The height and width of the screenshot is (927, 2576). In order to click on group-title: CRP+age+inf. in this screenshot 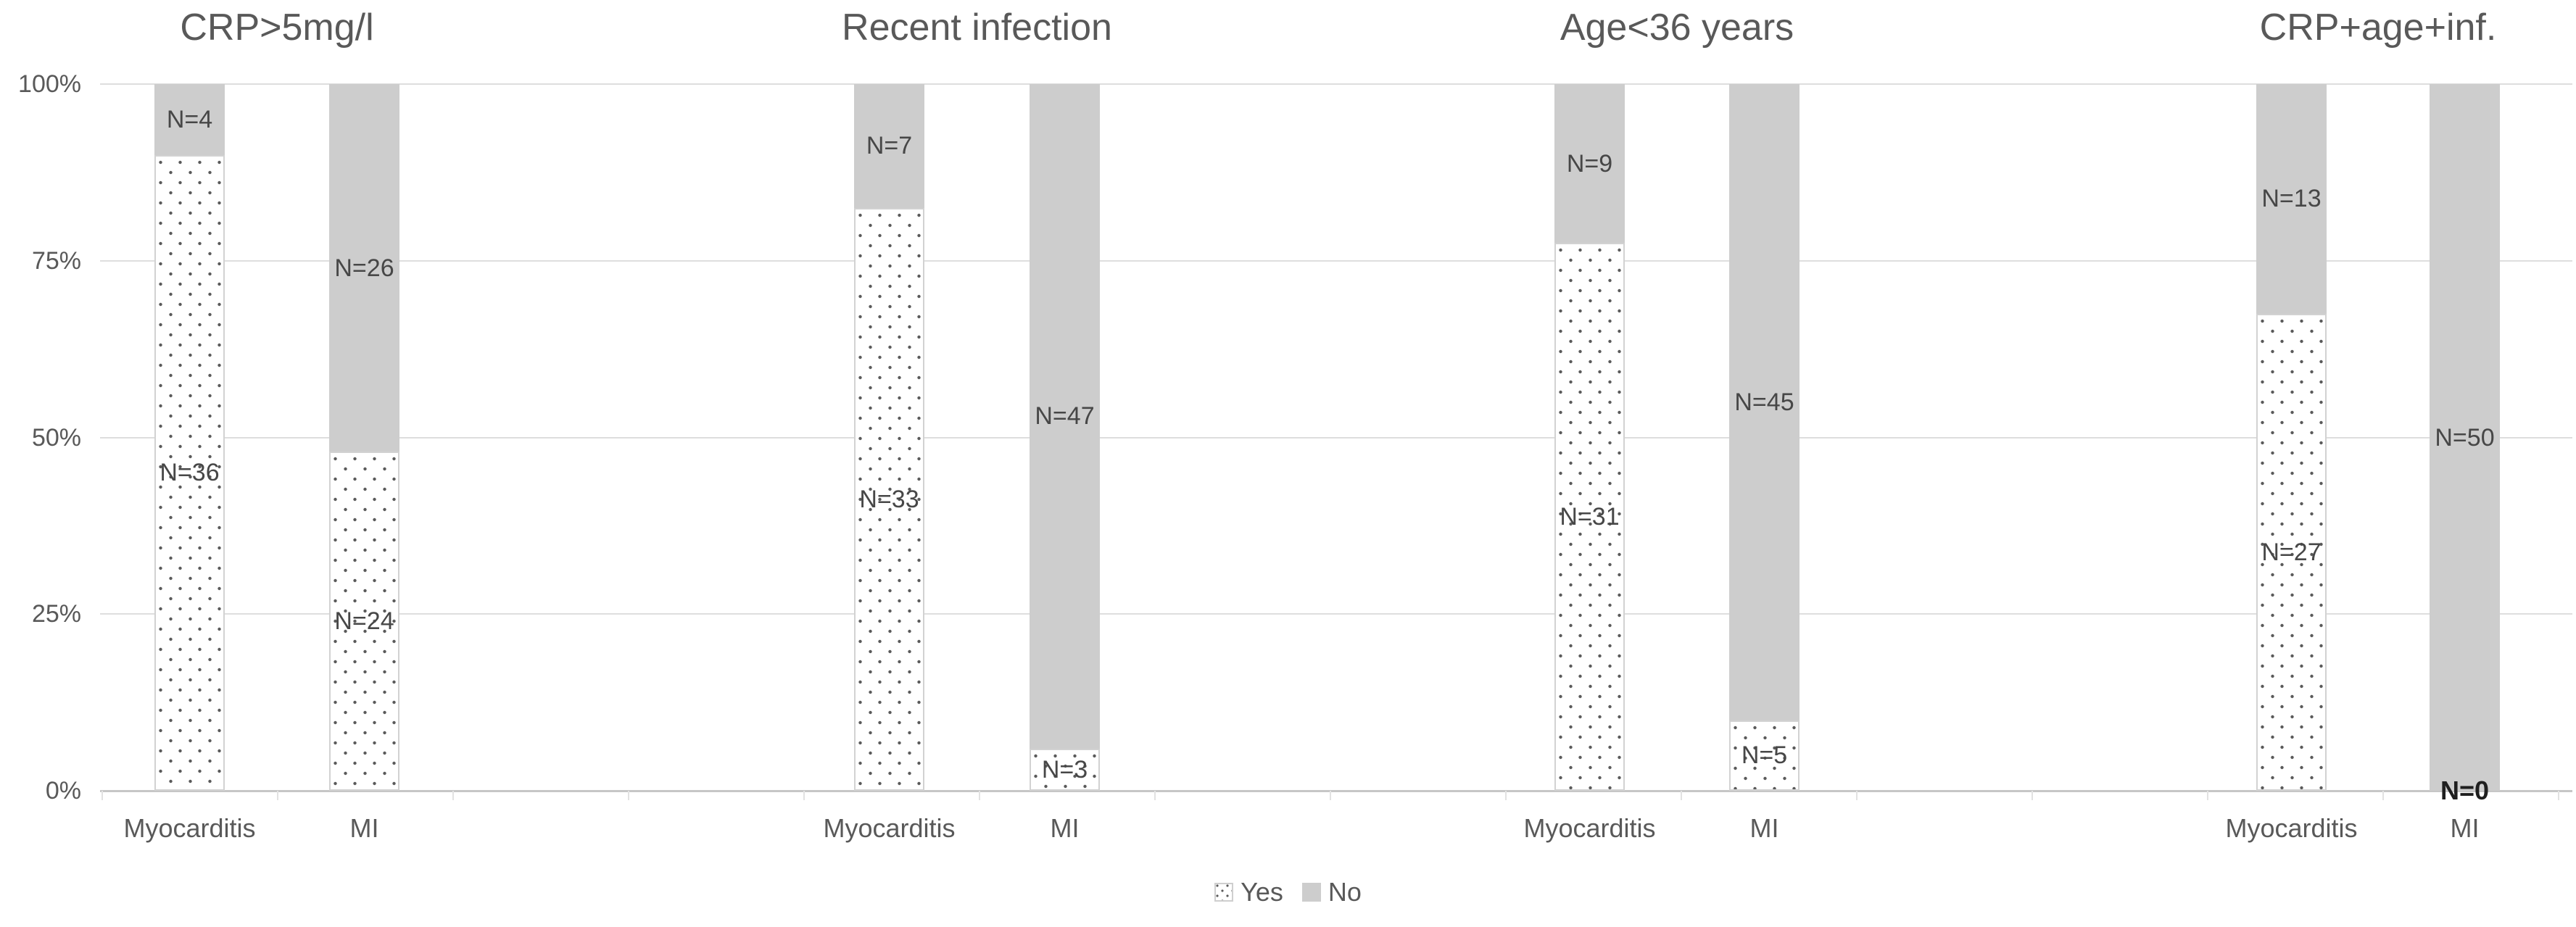, I will do `click(2378, 28)`.